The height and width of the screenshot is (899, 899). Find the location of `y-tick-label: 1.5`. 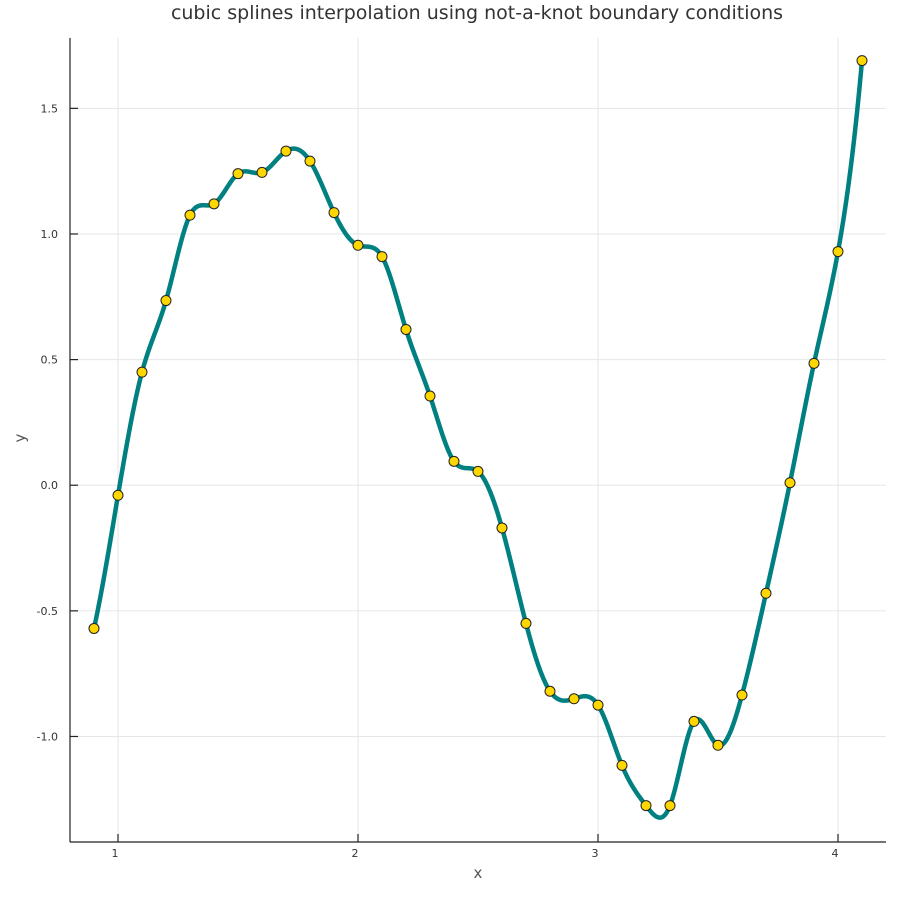

y-tick-label: 1.5 is located at coordinates (50, 108).